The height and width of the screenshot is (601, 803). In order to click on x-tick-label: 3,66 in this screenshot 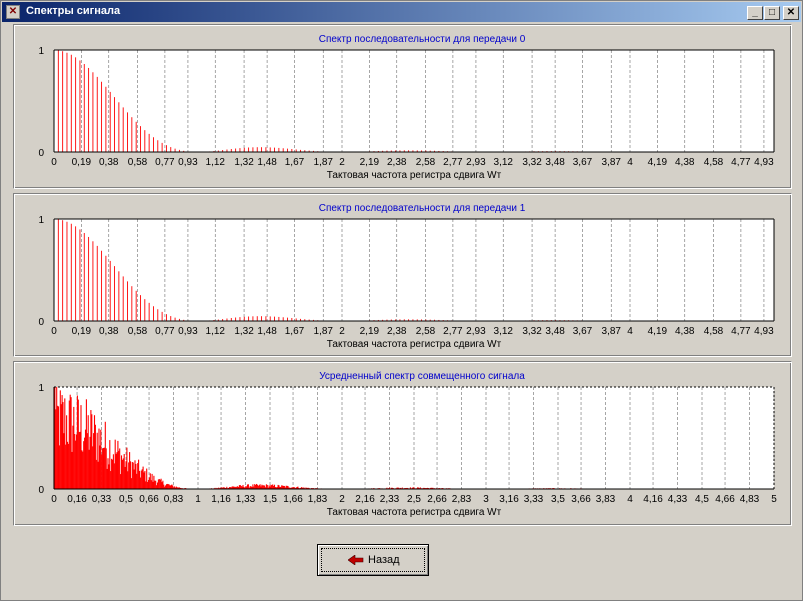, I will do `click(581, 499)`.